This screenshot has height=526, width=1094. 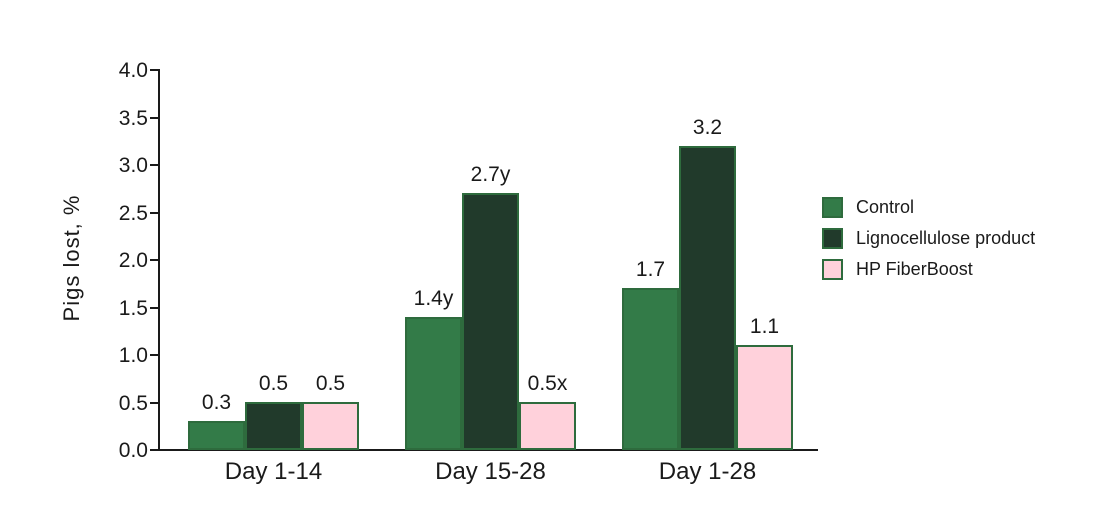 What do you see at coordinates (650, 269) in the screenshot?
I see `bar-value-label: 1.7` at bounding box center [650, 269].